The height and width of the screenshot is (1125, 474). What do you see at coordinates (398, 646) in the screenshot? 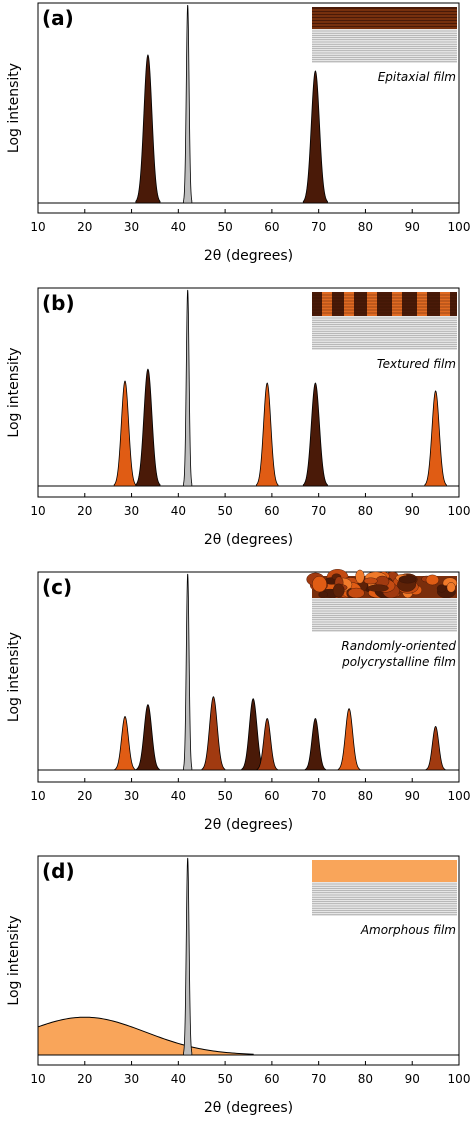
I see `film-type-label: Randomly-oriented` at bounding box center [398, 646].